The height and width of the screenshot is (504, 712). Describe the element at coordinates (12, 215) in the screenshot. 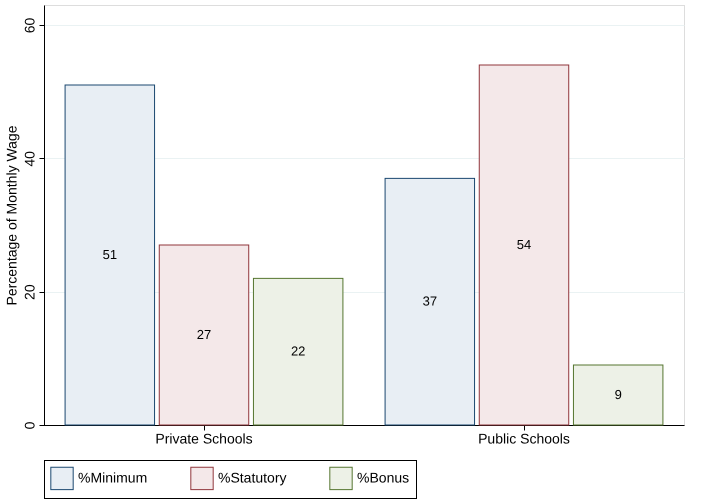

I see `y-axis-title: Percentage of Monthly Wage` at that location.